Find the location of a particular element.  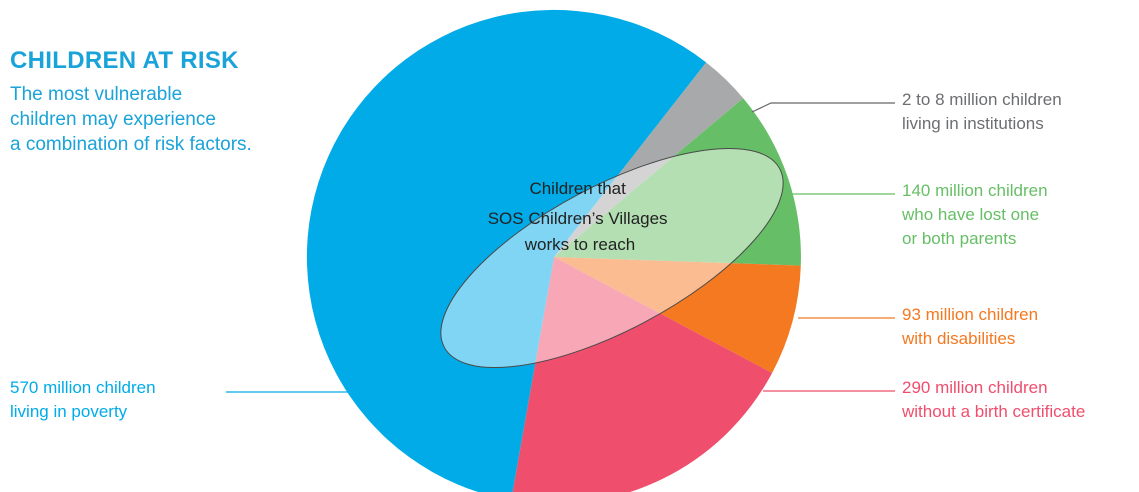

overlay-line-2: SOS Children’s Villages is located at coordinates (578, 218).